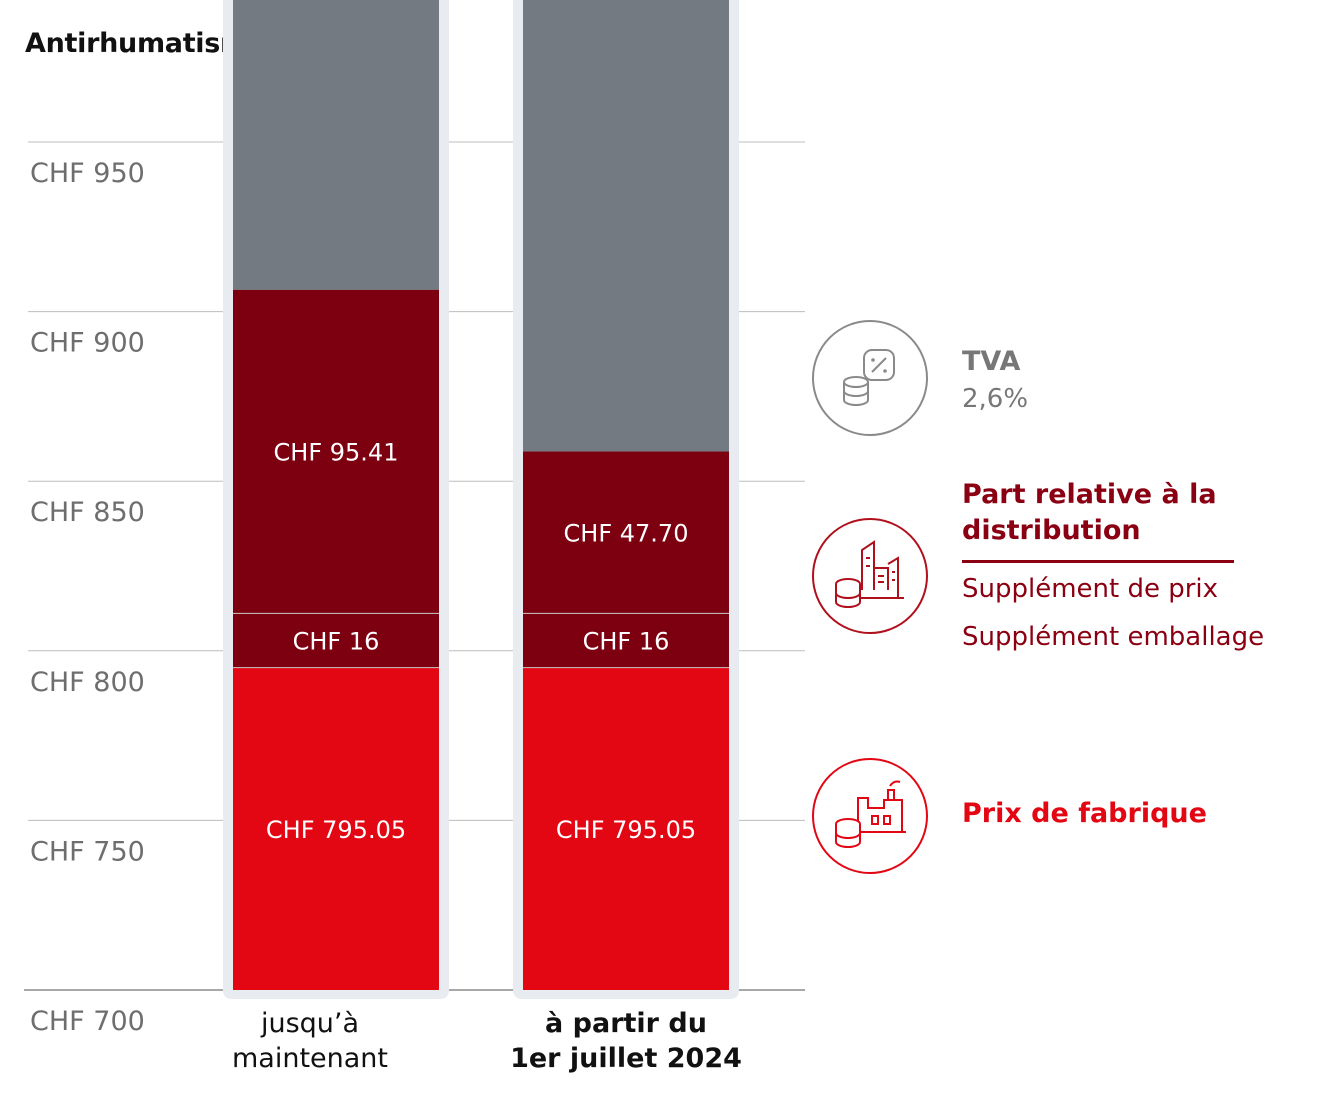  I want to click on data-label: CHF 47.70, so click(626, 533).